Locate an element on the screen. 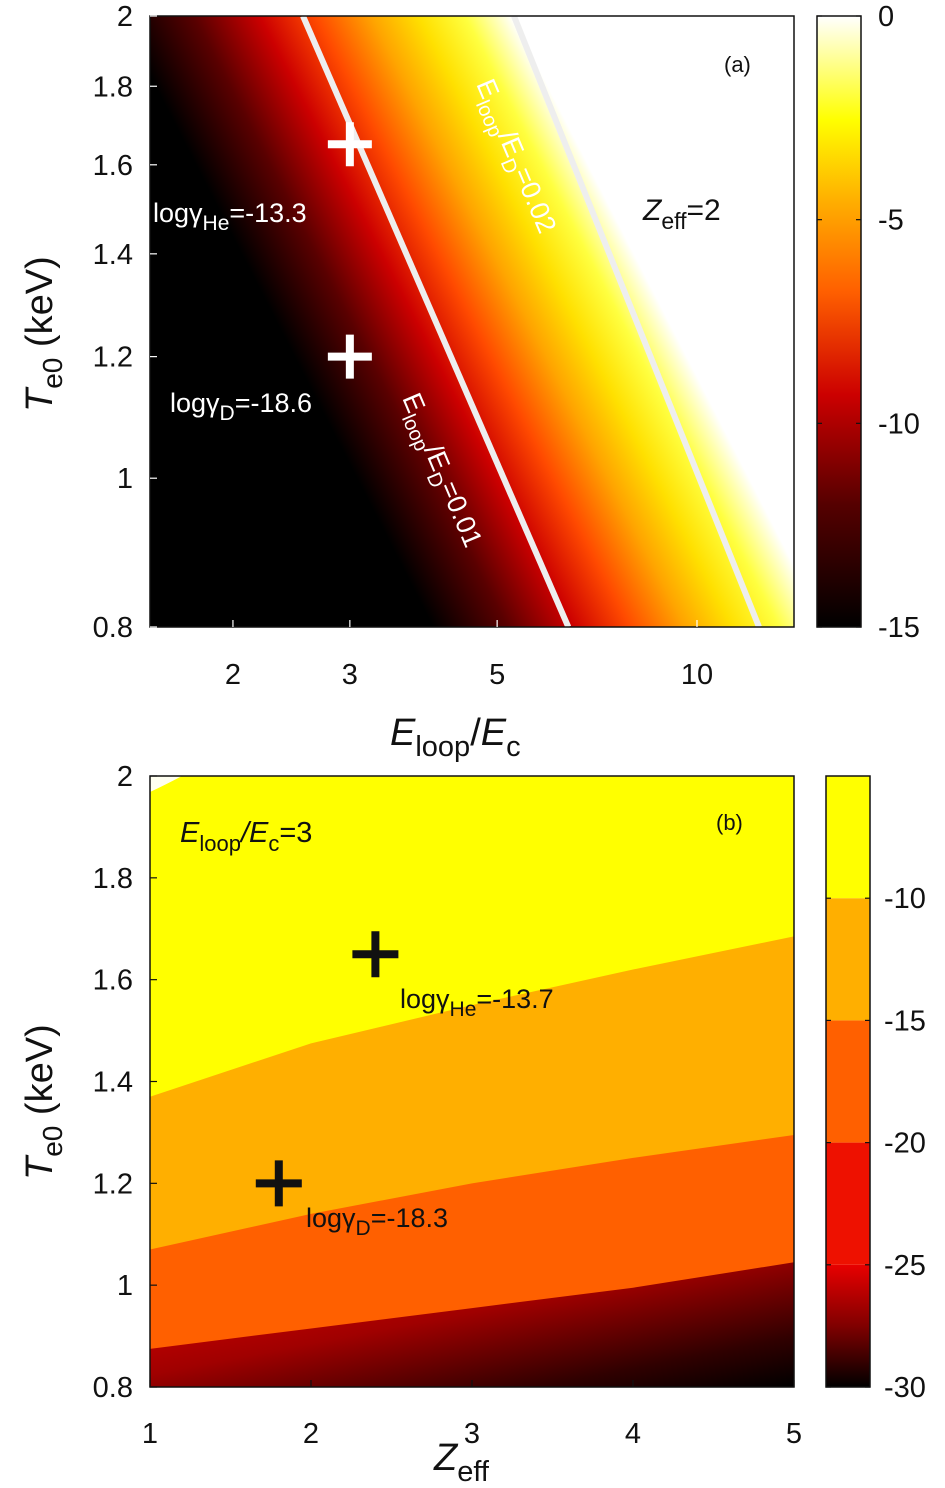 The image size is (945, 1488). panel-b-level-top is located at coordinates (166, 784).